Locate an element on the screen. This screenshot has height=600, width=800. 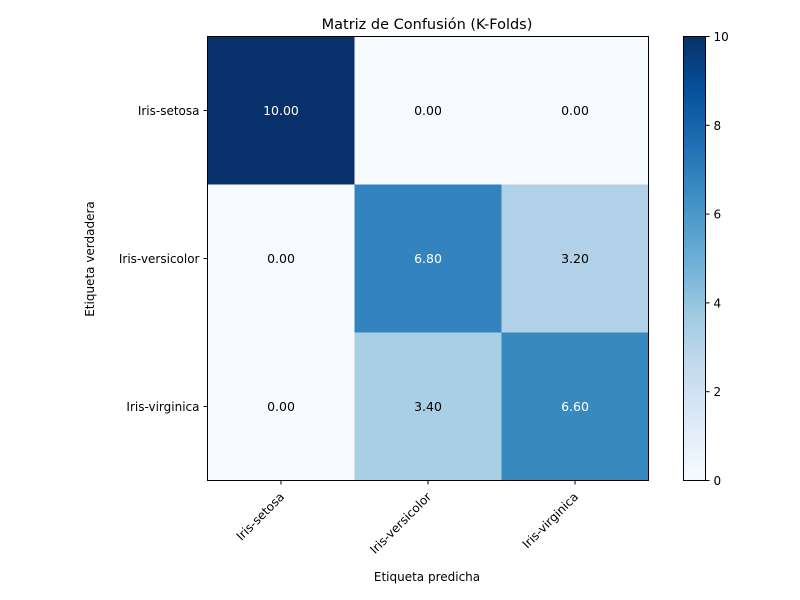
y-tick-label: Iris-versicolor is located at coordinates (159, 259).